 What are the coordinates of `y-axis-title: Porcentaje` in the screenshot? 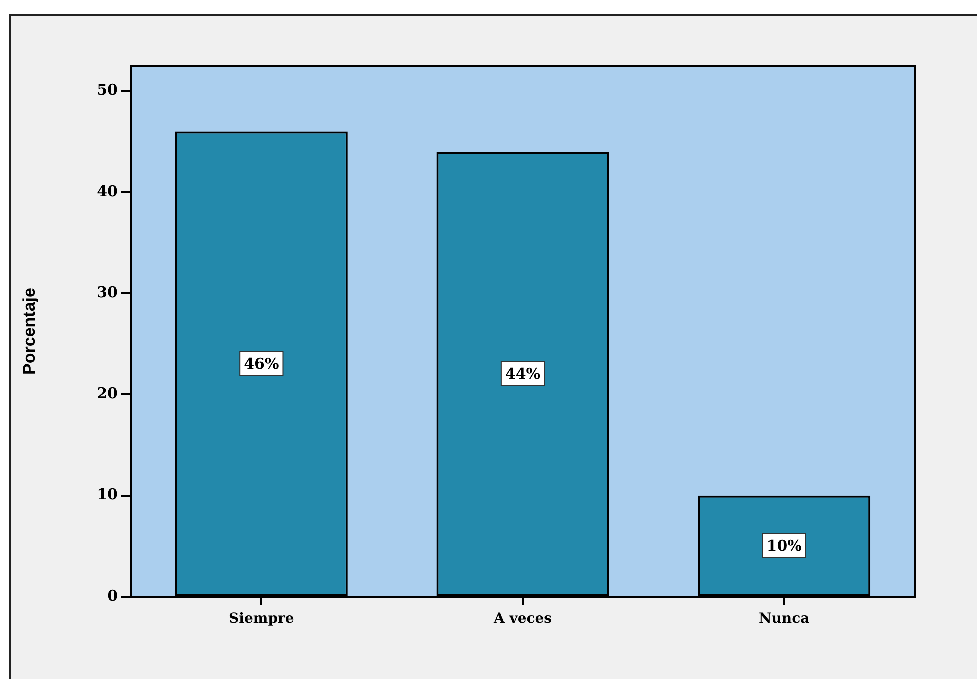 It's located at (29, 331).